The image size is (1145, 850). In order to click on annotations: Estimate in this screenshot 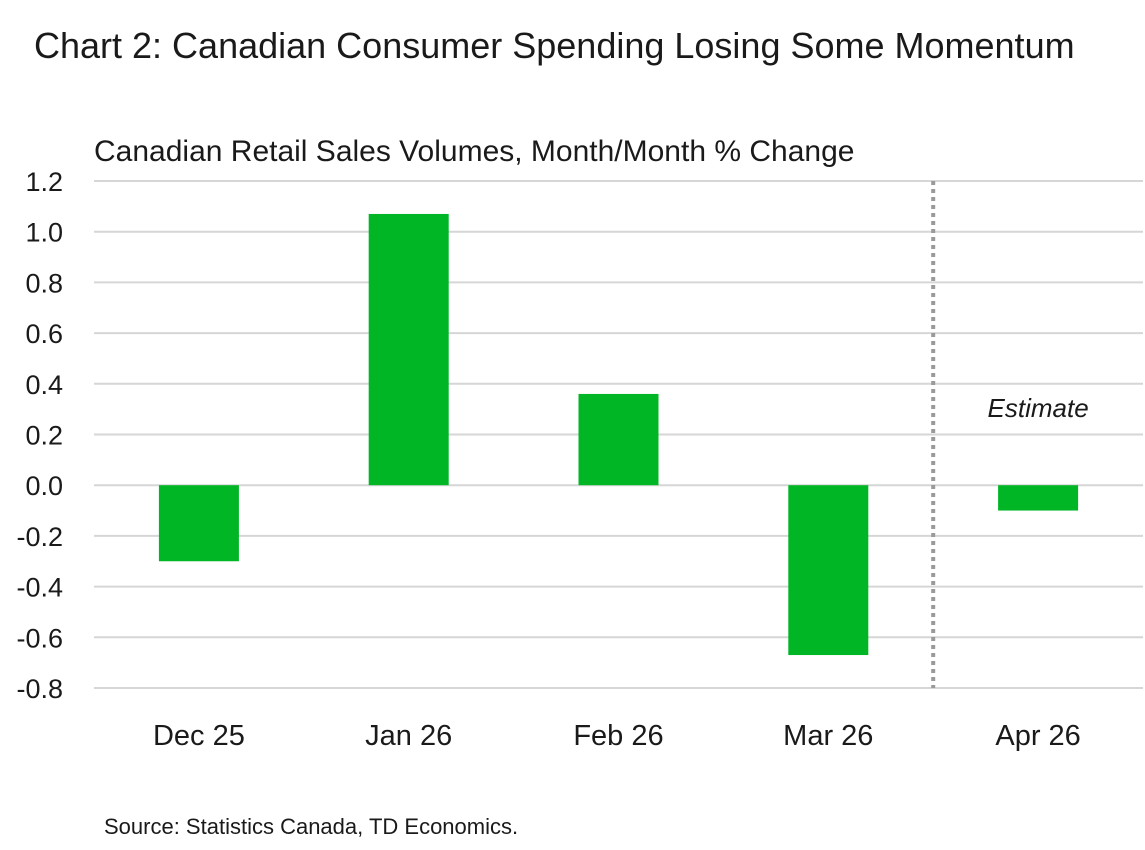, I will do `click(1038, 408)`.